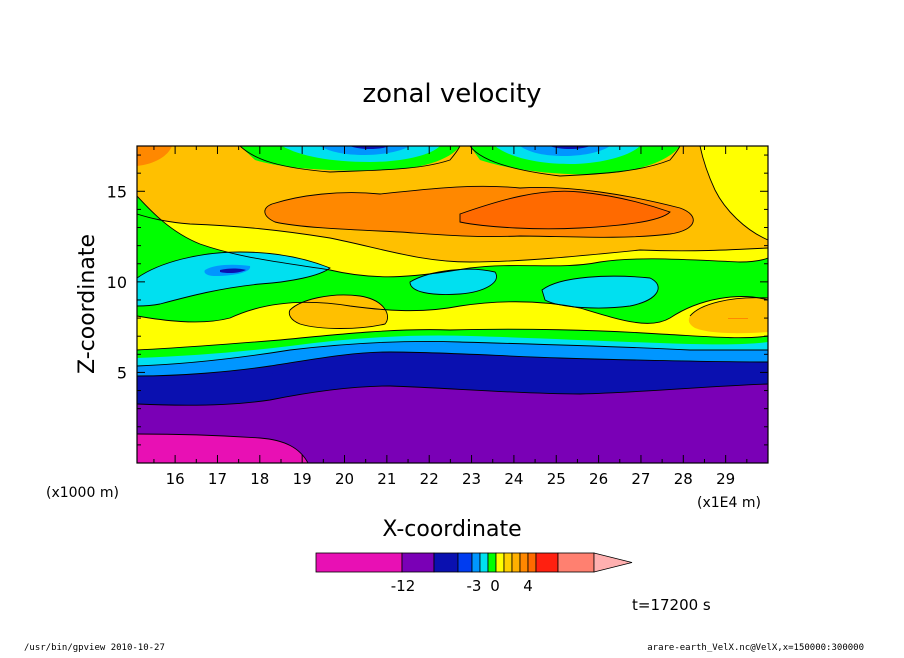 This screenshot has height=658, width=904. Describe the element at coordinates (465, 151) in the screenshot. I see `band-top-blue` at that location.